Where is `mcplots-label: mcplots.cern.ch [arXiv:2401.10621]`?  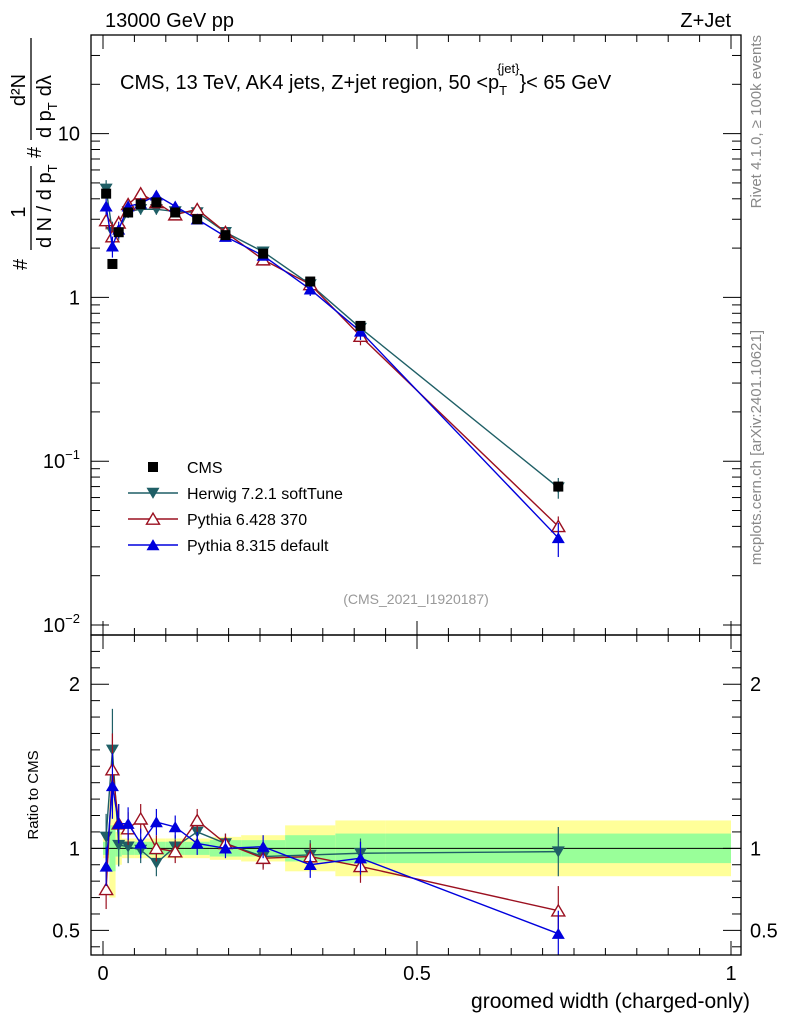
mcplots-label: mcplots.cern.ch [arXiv:2401.10621] is located at coordinates (756, 447).